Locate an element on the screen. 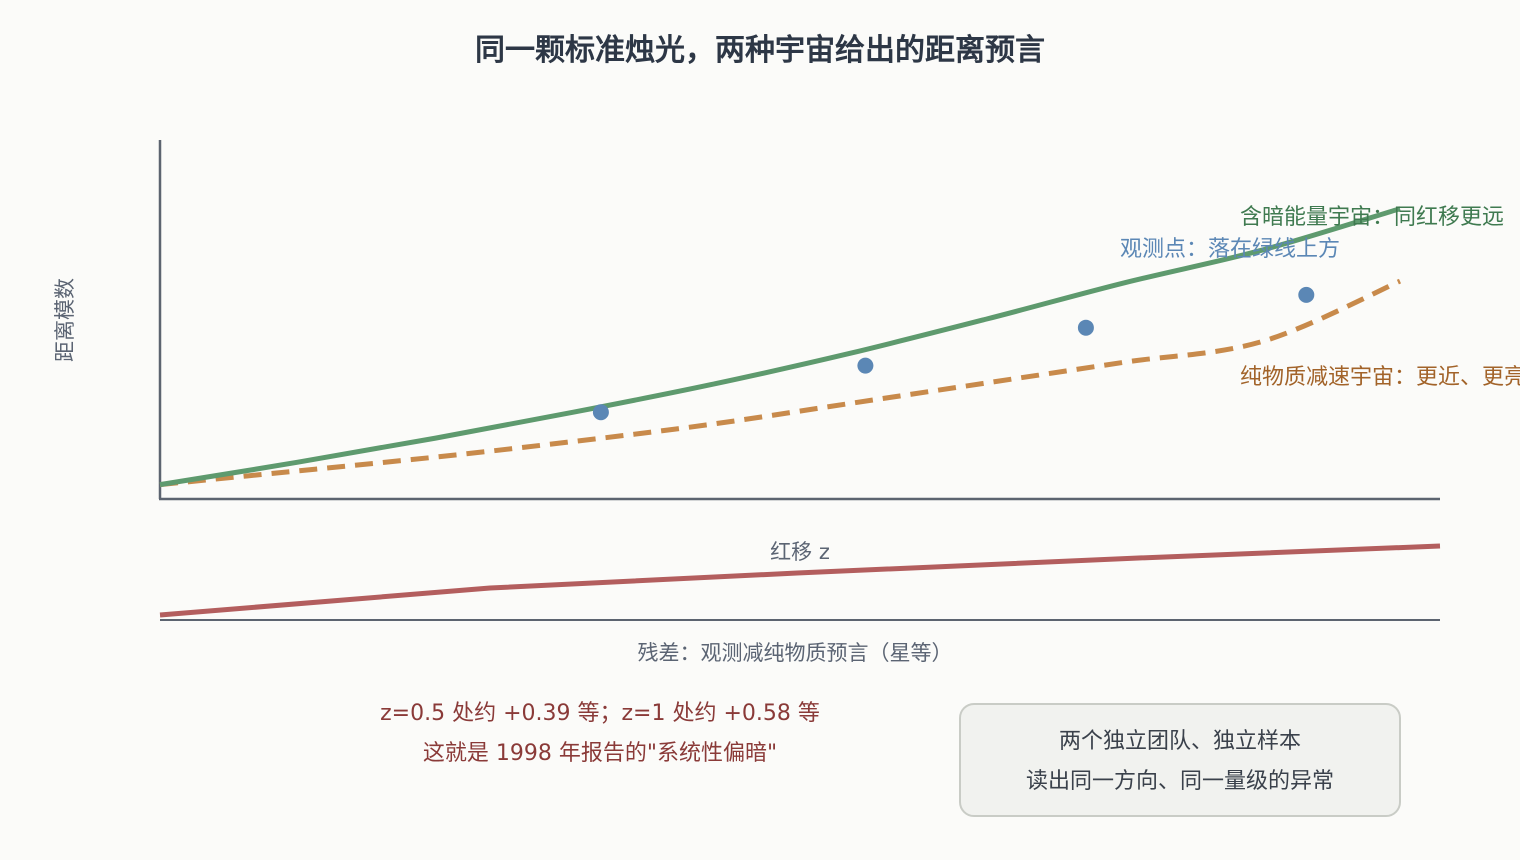 This screenshot has height=860, width=1520. residual-axis-label: 残差：观测减纯物质预言（星等） is located at coordinates (795, 653).